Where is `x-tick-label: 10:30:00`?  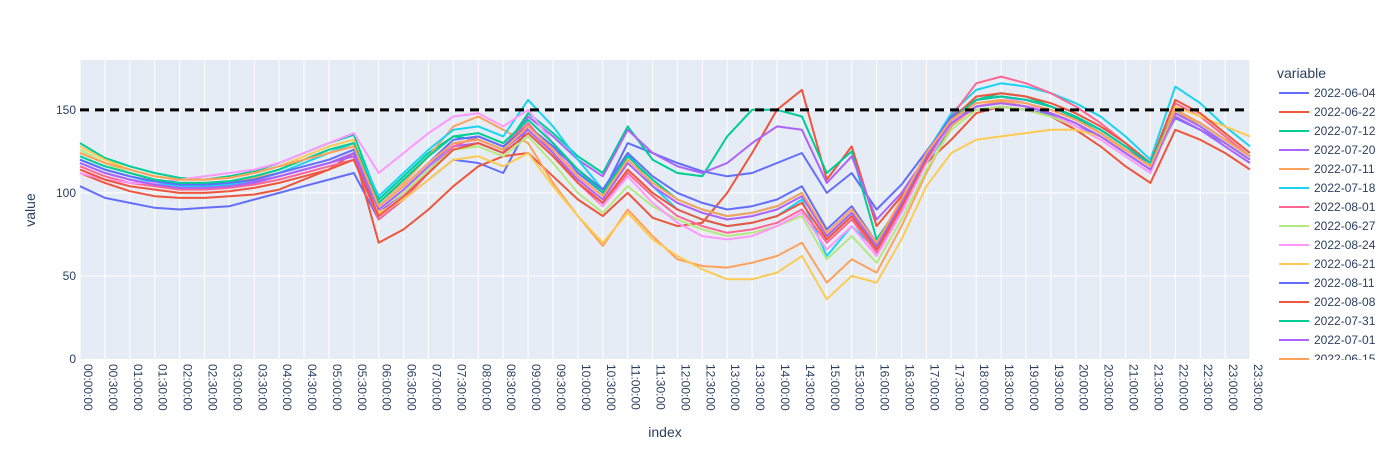 x-tick-label: 10:30:00 is located at coordinates (611, 387).